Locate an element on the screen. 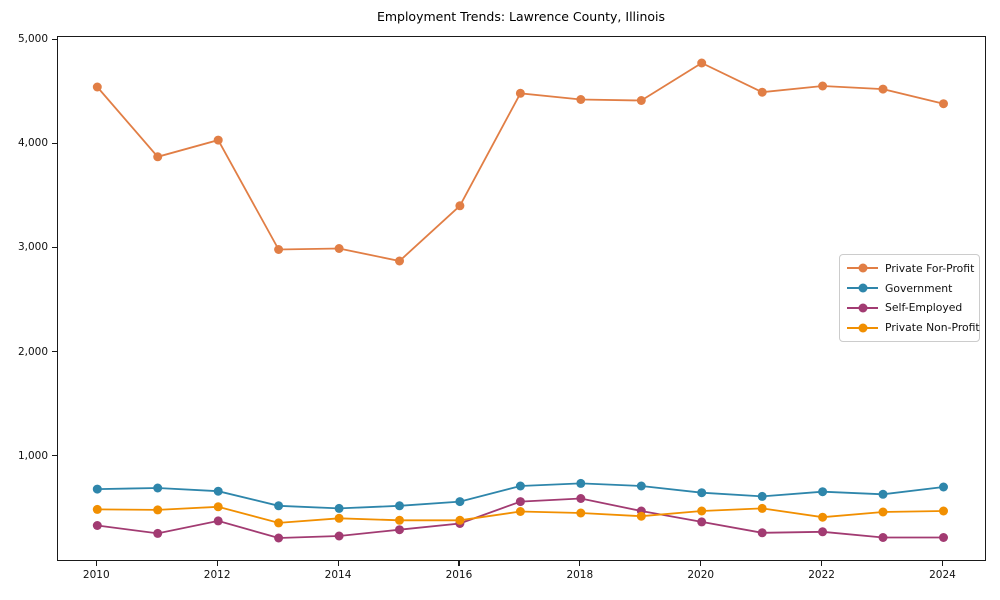  legend-label: Self-Employed is located at coordinates (924, 308).